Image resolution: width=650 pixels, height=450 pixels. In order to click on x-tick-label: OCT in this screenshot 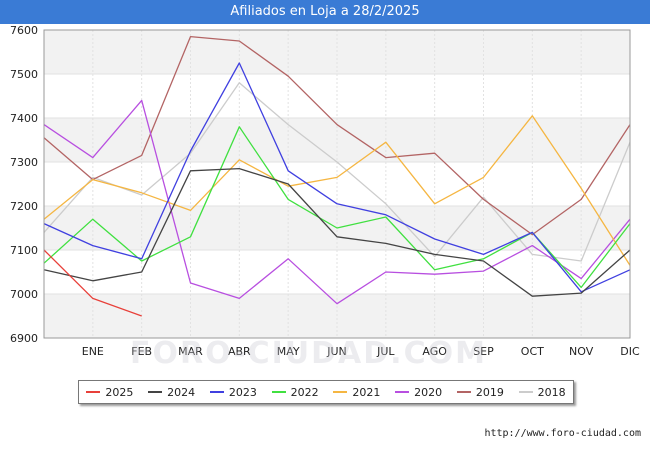, I will do `click(532, 351)`.